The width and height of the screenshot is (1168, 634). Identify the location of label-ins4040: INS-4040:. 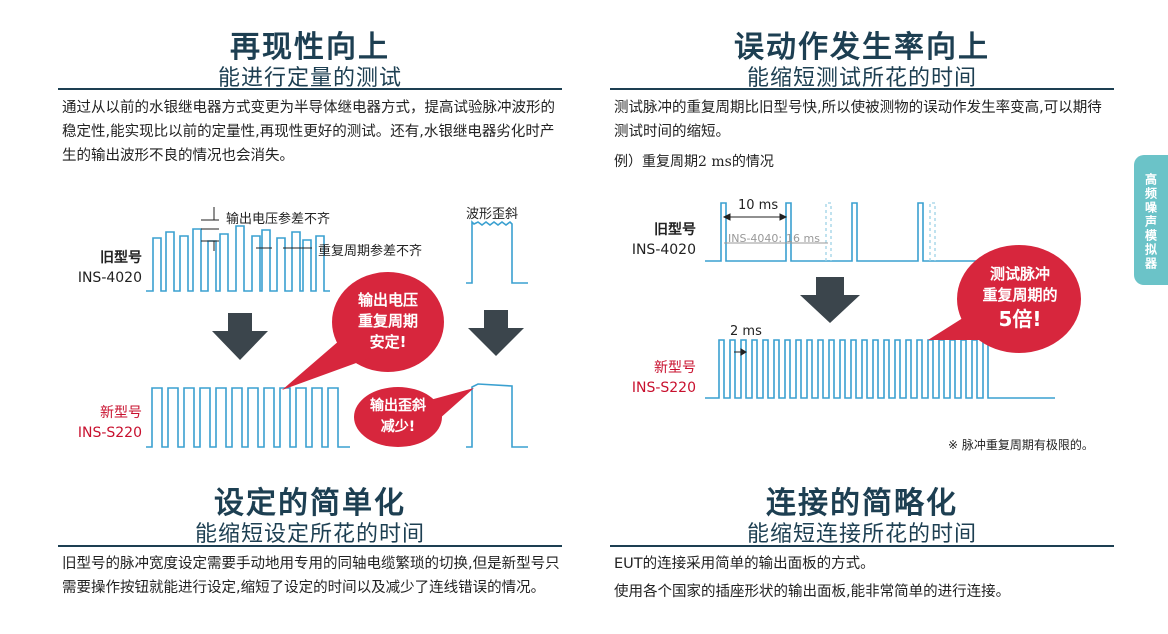
(755, 238).